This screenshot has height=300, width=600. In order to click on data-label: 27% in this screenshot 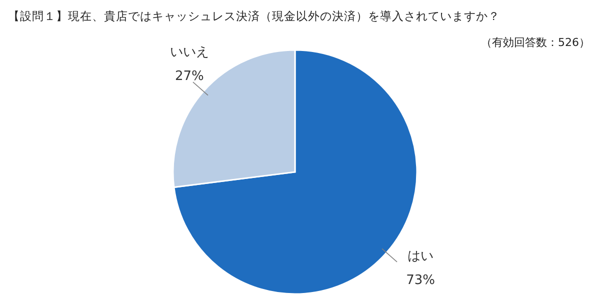, I will do `click(189, 76)`.